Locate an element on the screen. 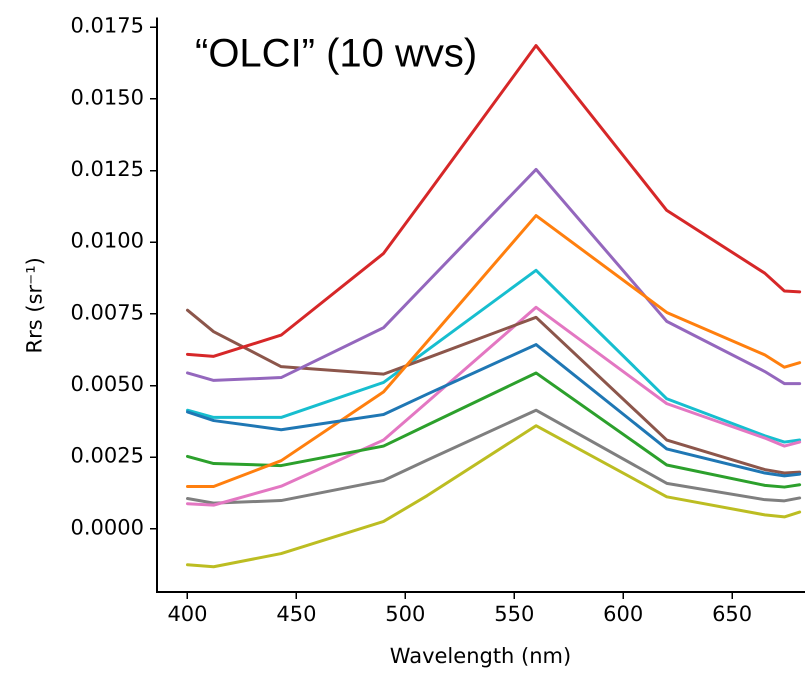 This screenshot has height=674, width=807. y-tick-label: 0.0125 is located at coordinates (107, 169).